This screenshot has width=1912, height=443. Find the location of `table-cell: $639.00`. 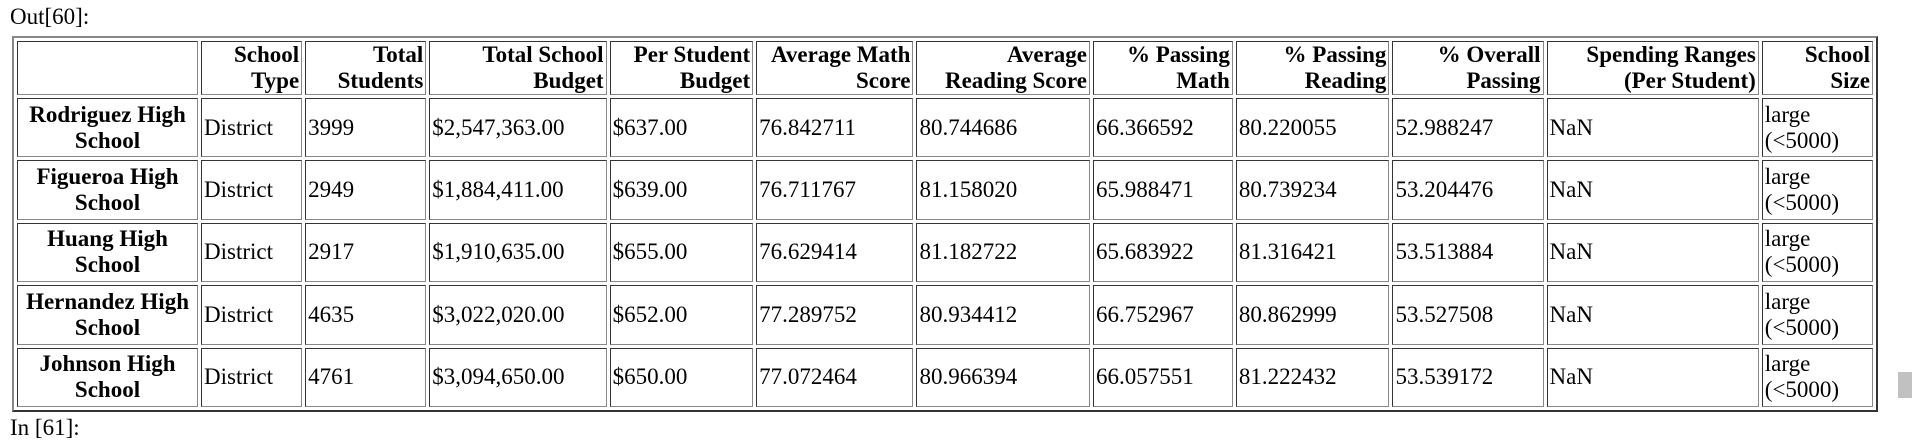

table-cell: $639.00 is located at coordinates (681, 190).